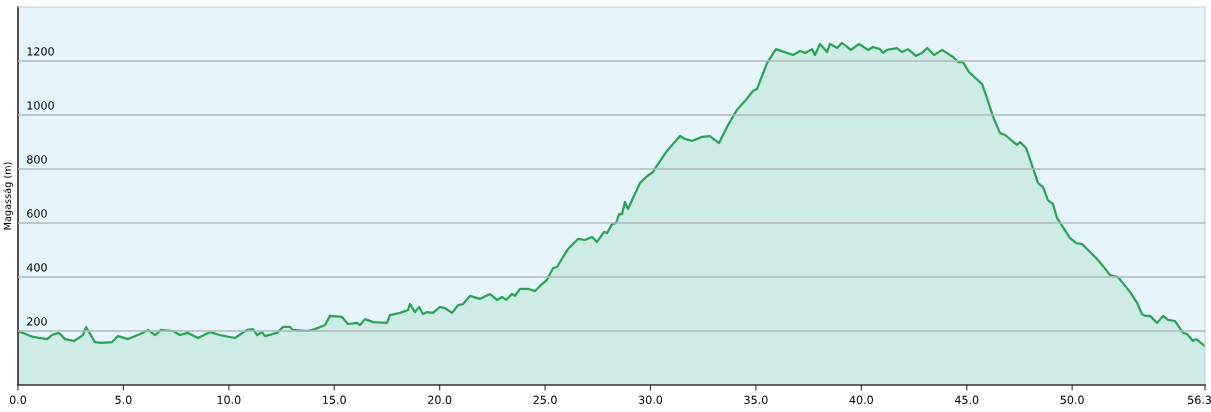  What do you see at coordinates (334, 400) in the screenshot?
I see `x-tick-label: 15.0` at bounding box center [334, 400].